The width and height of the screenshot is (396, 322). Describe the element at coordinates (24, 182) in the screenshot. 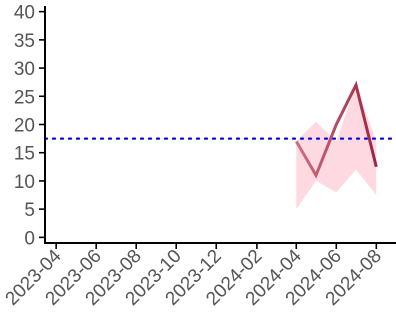

I see `y-tick-label: 10` at that location.